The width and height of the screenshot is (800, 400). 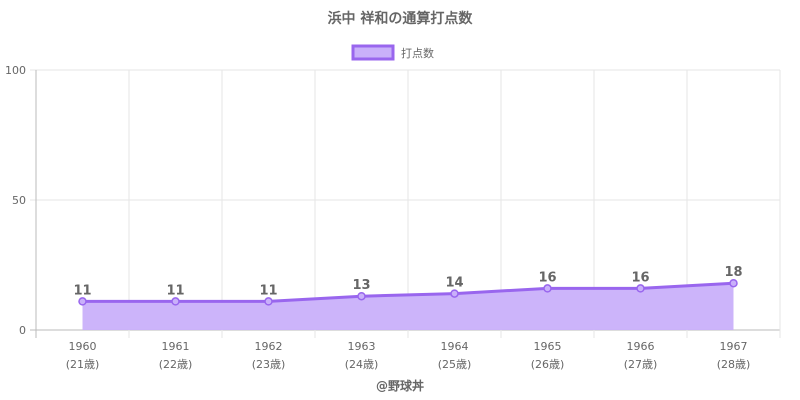 I want to click on y-tick-label: 100, so click(x=15, y=70).